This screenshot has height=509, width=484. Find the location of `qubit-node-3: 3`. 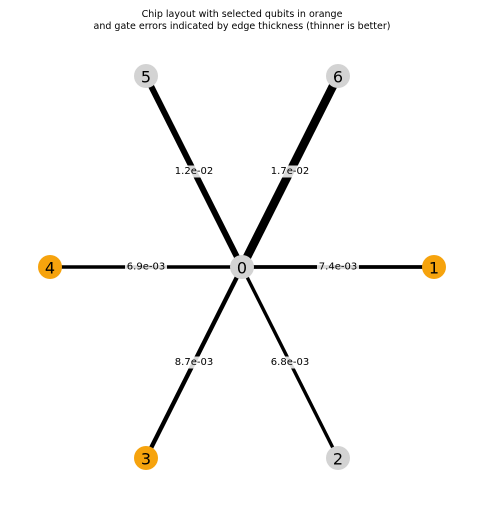

qubit-node-3: 3 is located at coordinates (146, 458).